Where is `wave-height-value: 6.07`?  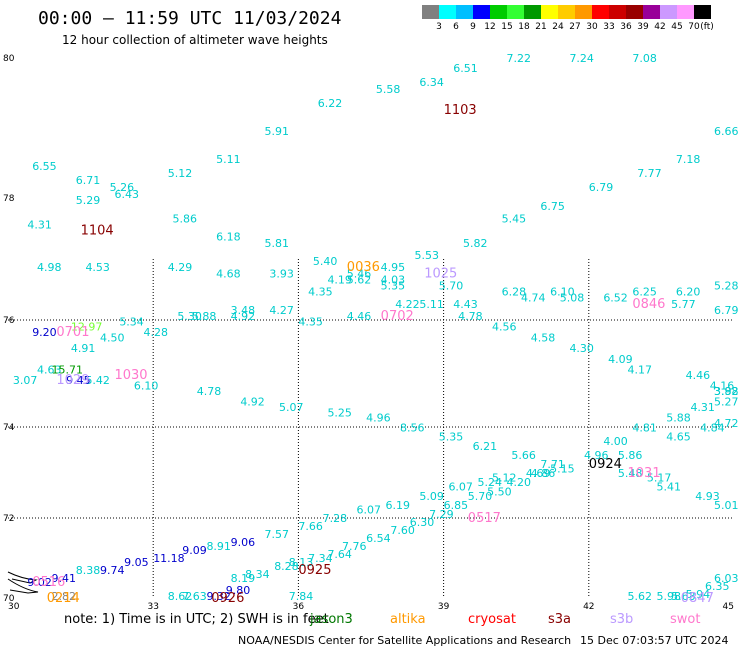
wave-height-value: 6.07 is located at coordinates (460, 487).